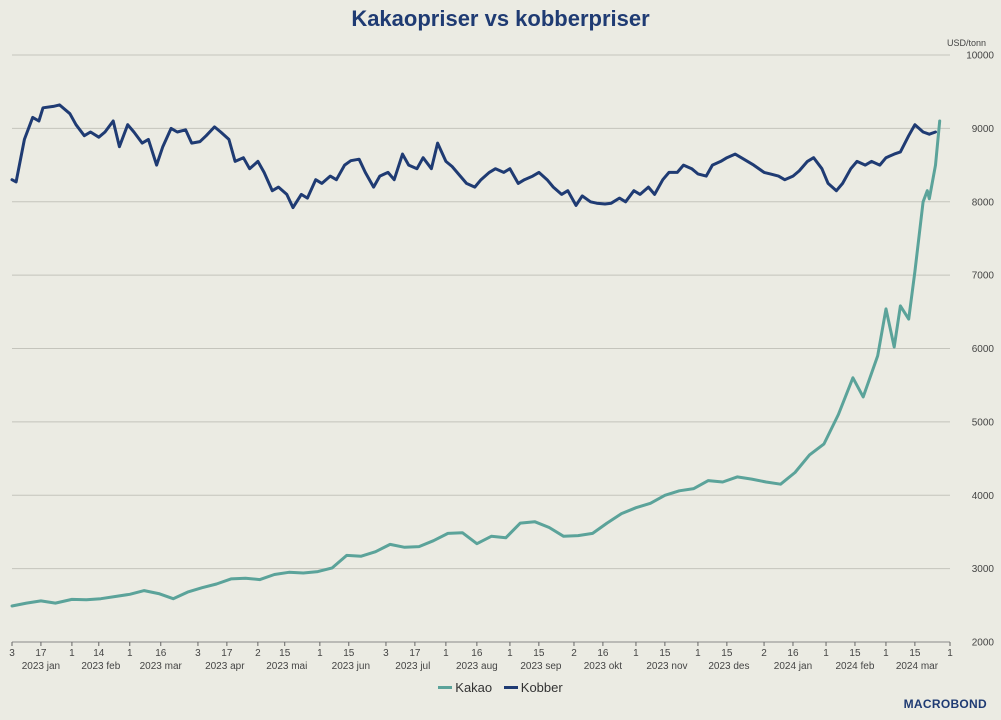 The height and width of the screenshot is (720, 1001). Describe the element at coordinates (412, 666) in the screenshot. I see `x-month-label: 2023 jul` at that location.